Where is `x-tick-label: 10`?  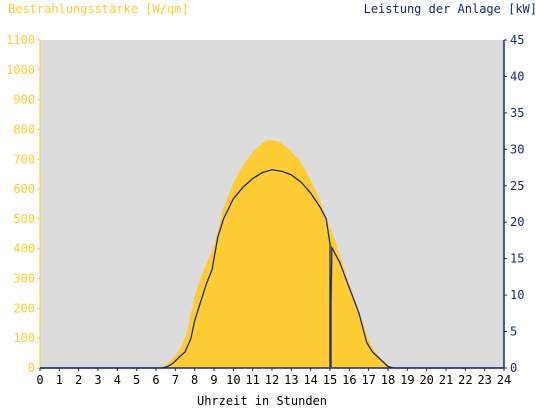
x-tick-label: 10 is located at coordinates (233, 380).